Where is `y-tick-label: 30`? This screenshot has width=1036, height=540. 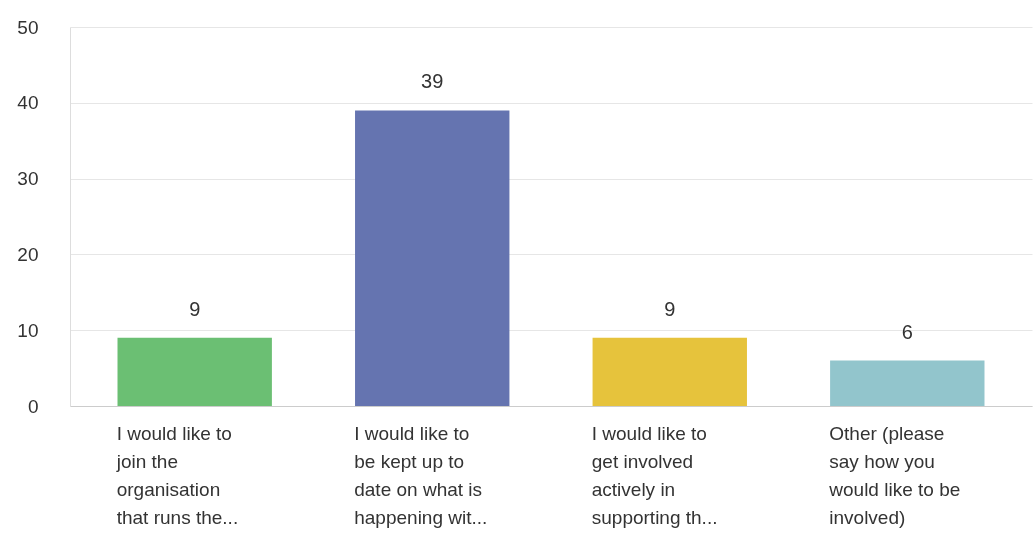
y-tick-label: 30 is located at coordinates (28, 179).